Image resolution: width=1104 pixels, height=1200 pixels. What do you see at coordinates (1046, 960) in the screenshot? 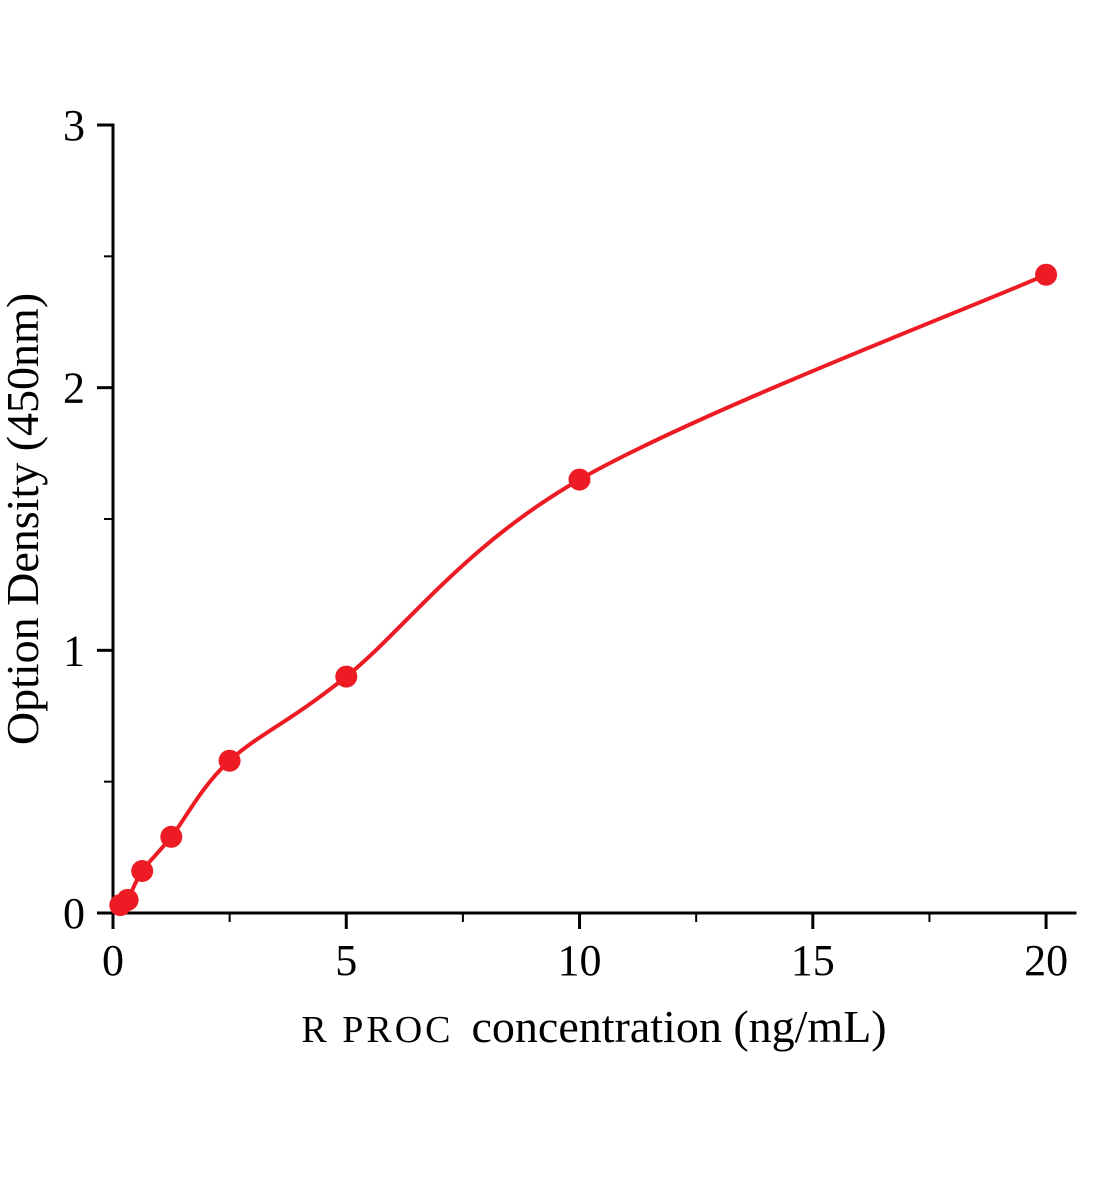
I see `x-tick-label: 20` at bounding box center [1046, 960].